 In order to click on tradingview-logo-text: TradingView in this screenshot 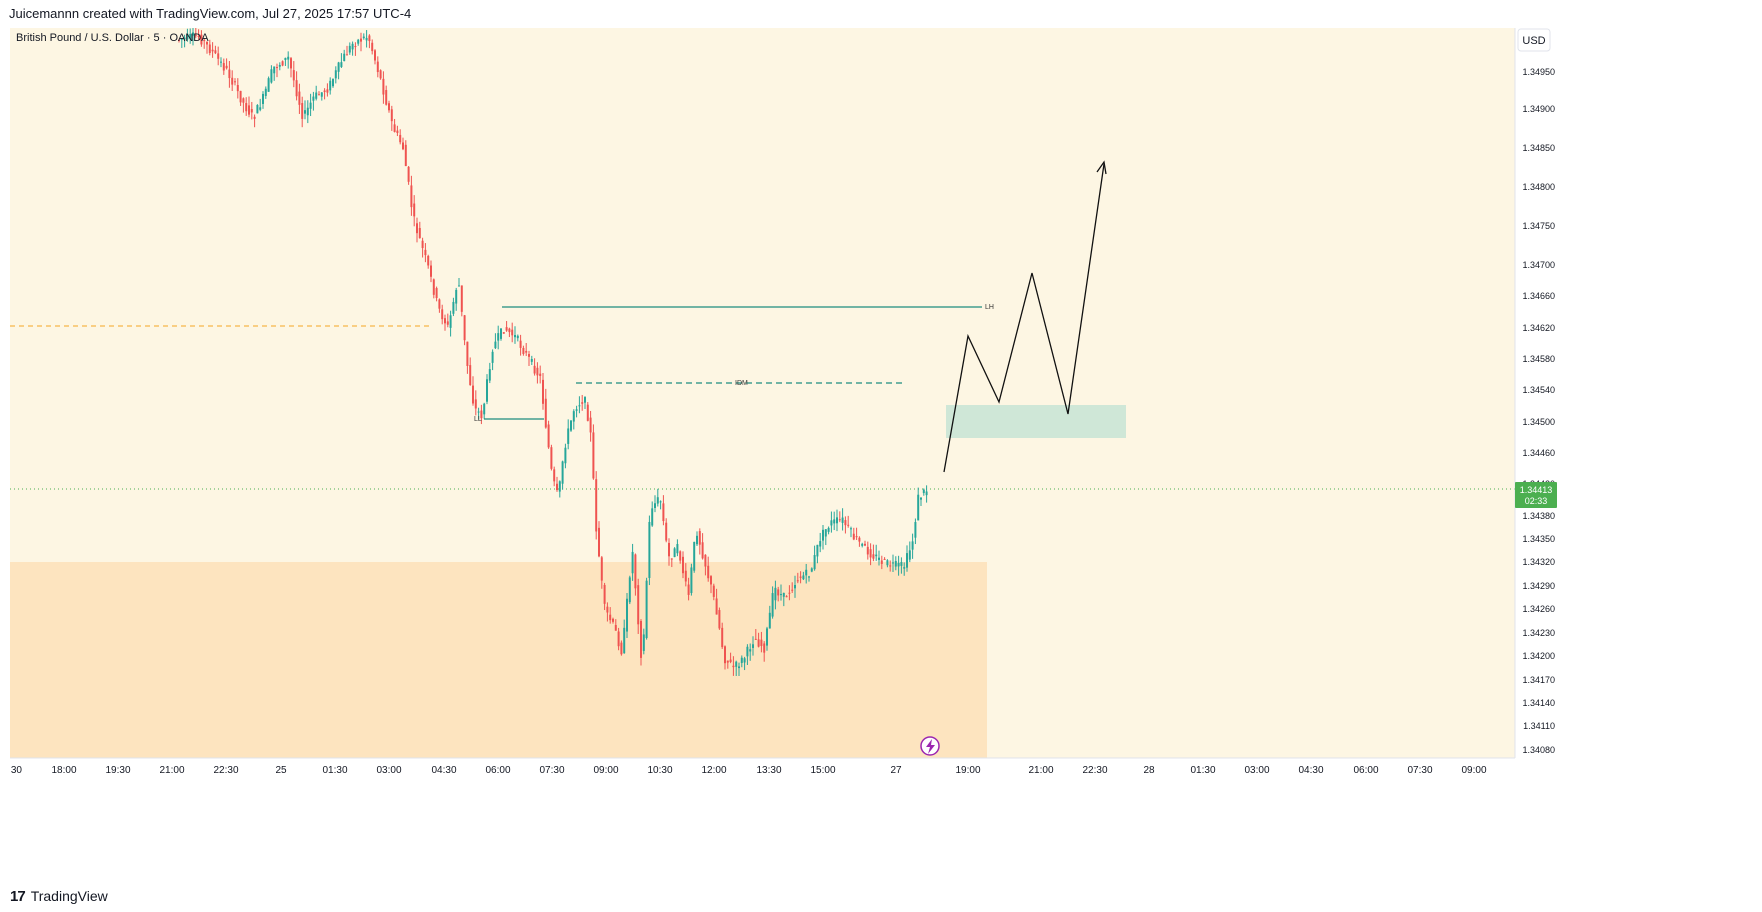, I will do `click(69, 896)`.